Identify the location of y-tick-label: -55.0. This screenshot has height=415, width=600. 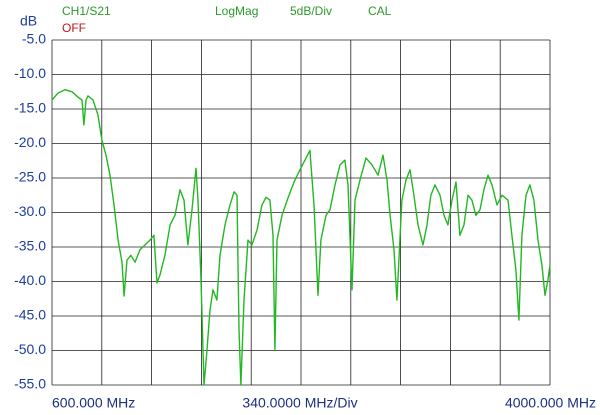
(30, 384).